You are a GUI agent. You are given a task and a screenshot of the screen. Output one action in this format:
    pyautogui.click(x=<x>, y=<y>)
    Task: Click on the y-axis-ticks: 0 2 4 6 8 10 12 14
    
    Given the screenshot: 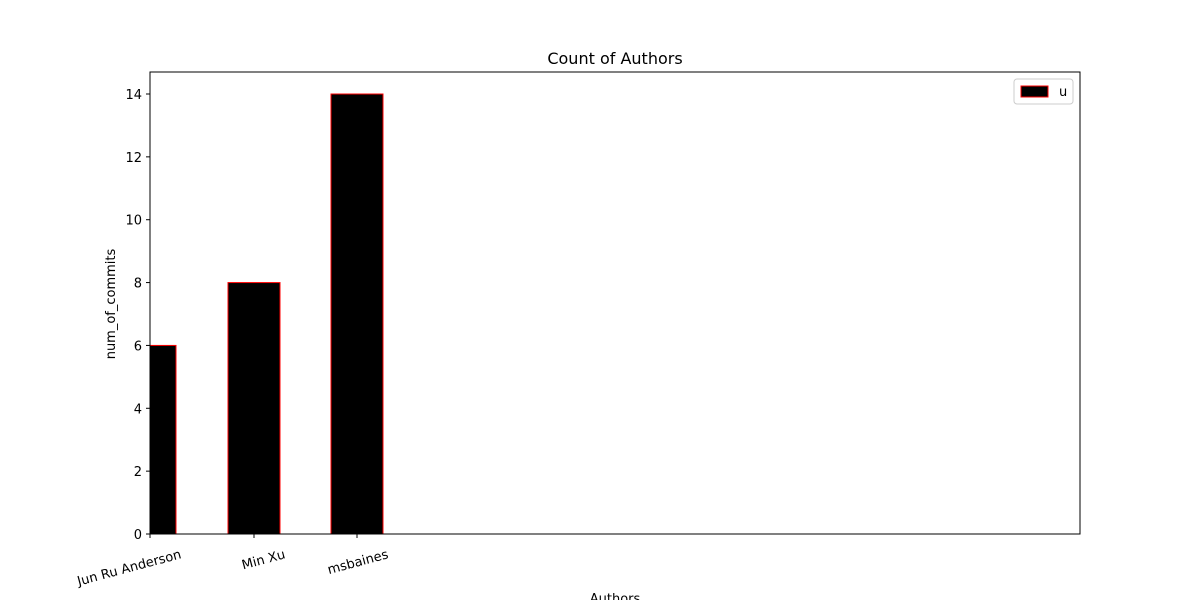 What is the action you would take?
    pyautogui.click(x=137, y=315)
    